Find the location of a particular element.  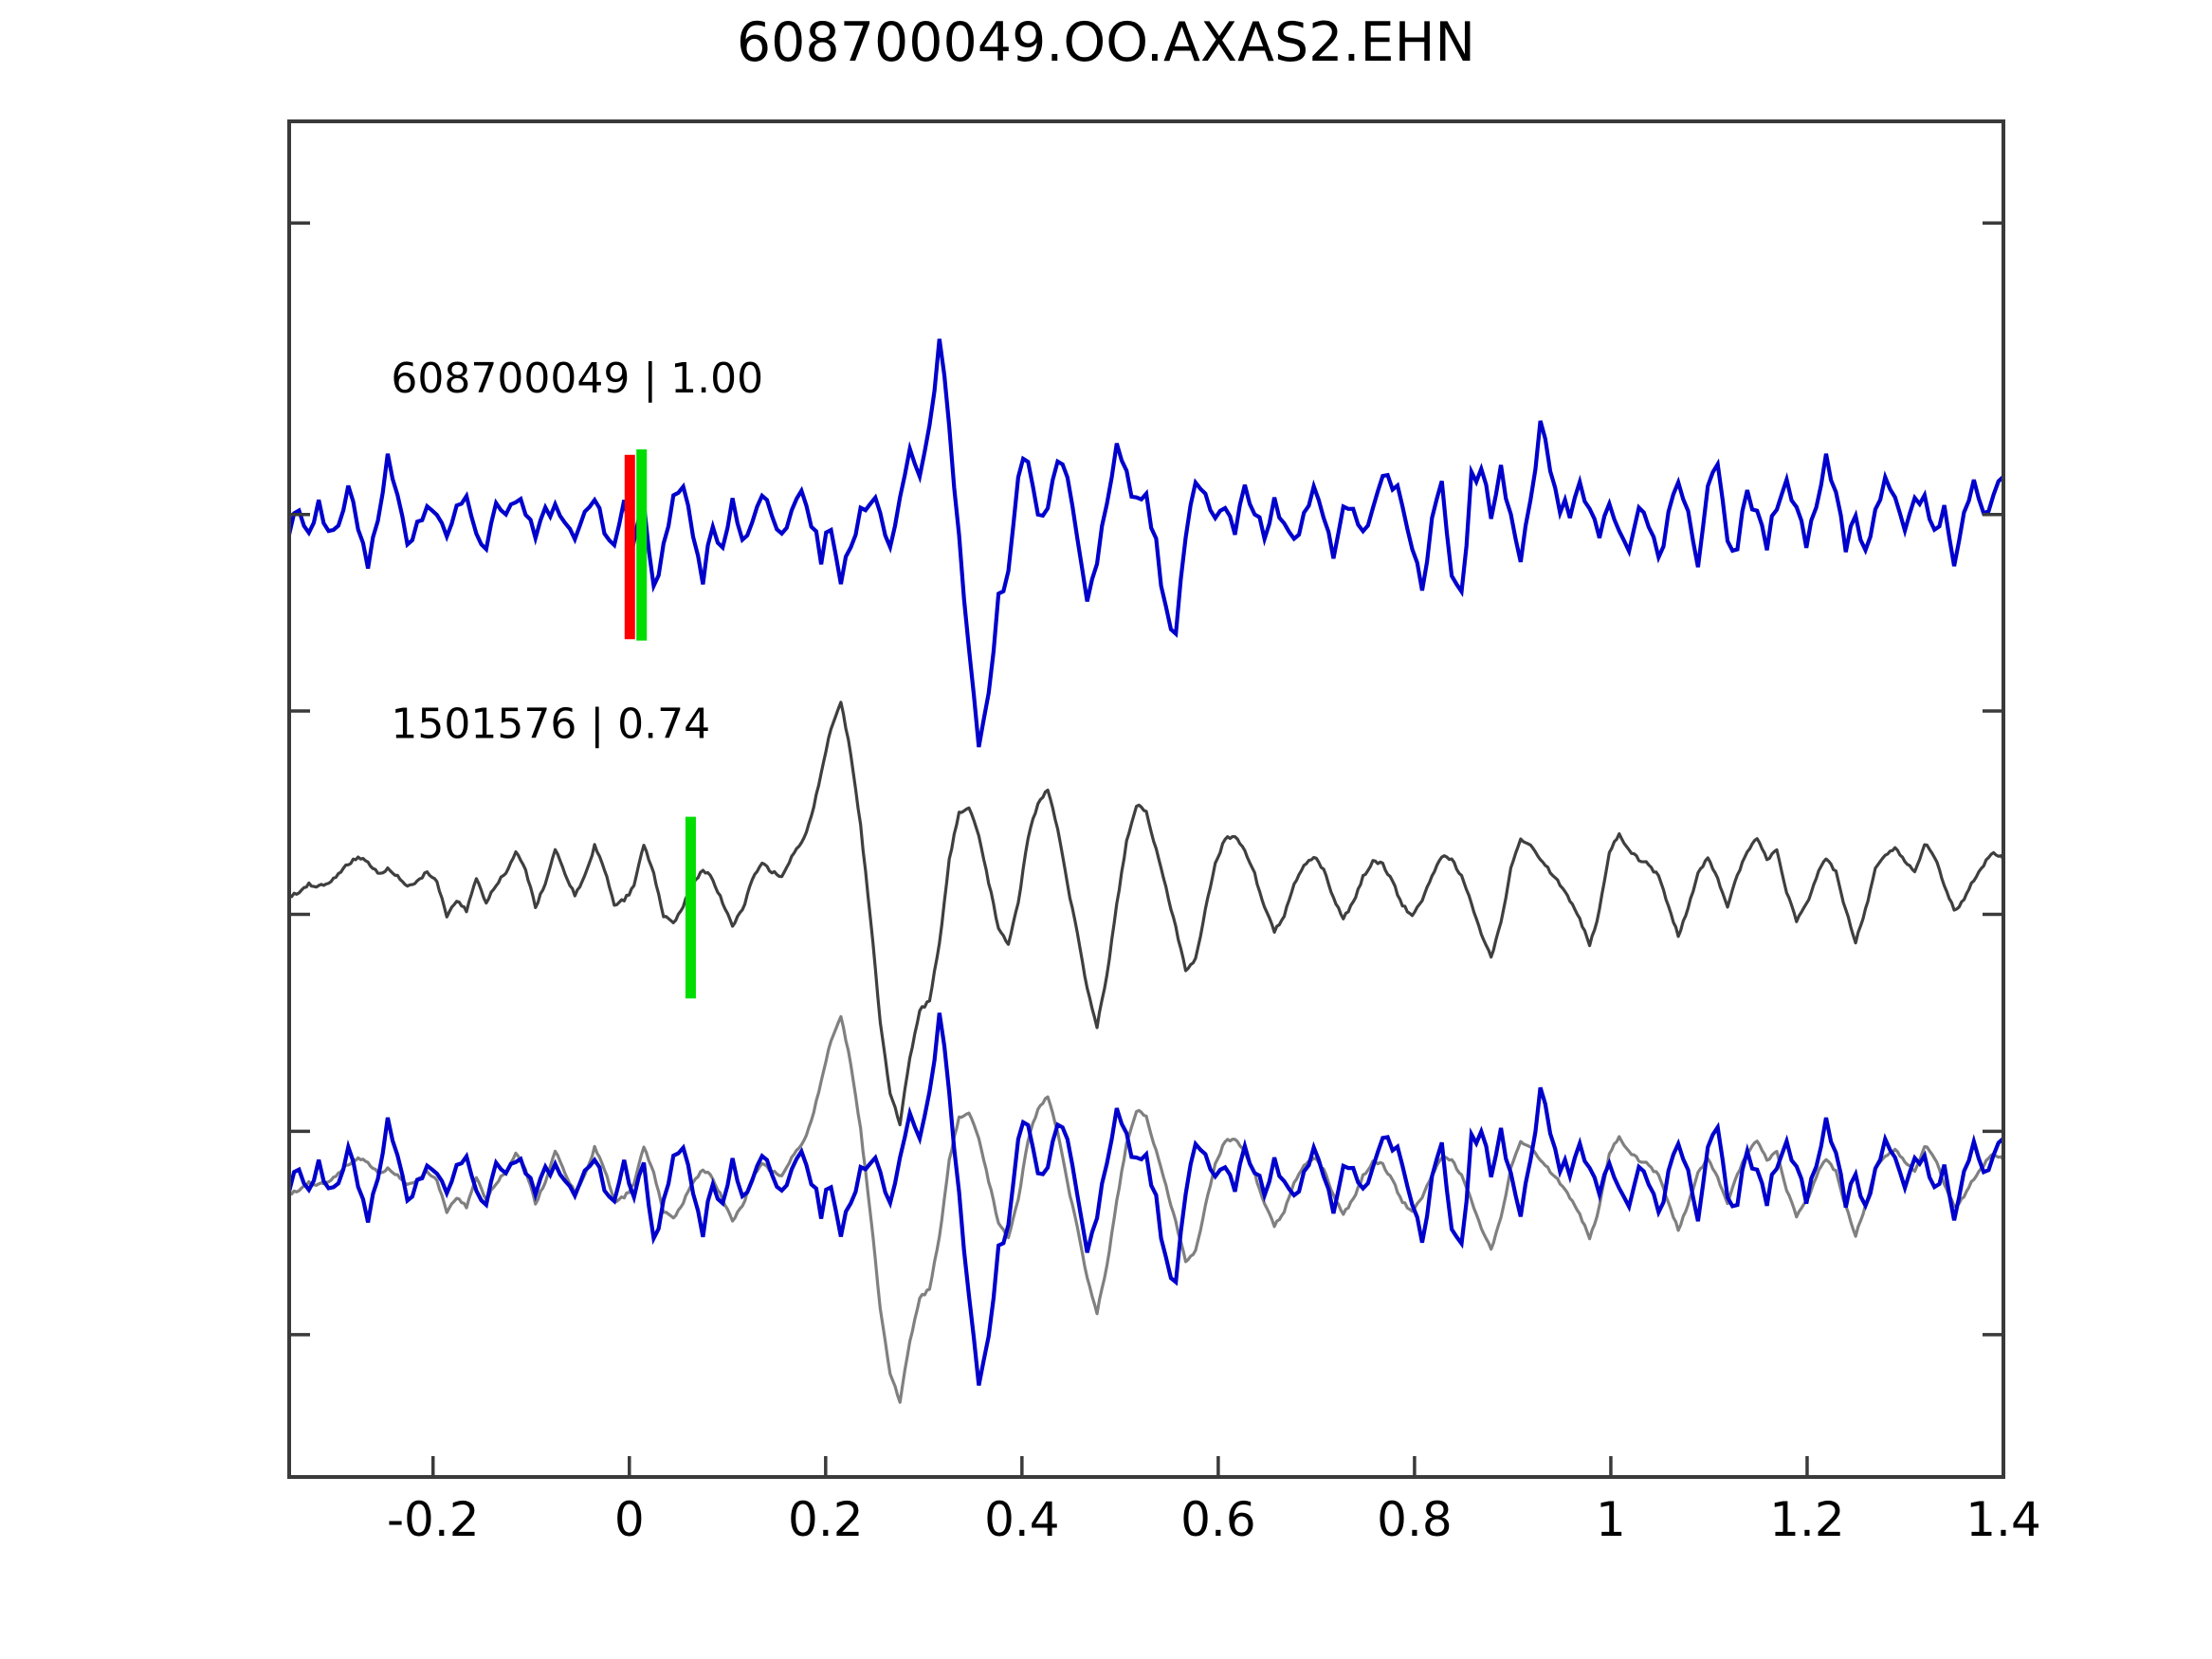

x-tick-label: 0.4 is located at coordinates (1022, 1519).